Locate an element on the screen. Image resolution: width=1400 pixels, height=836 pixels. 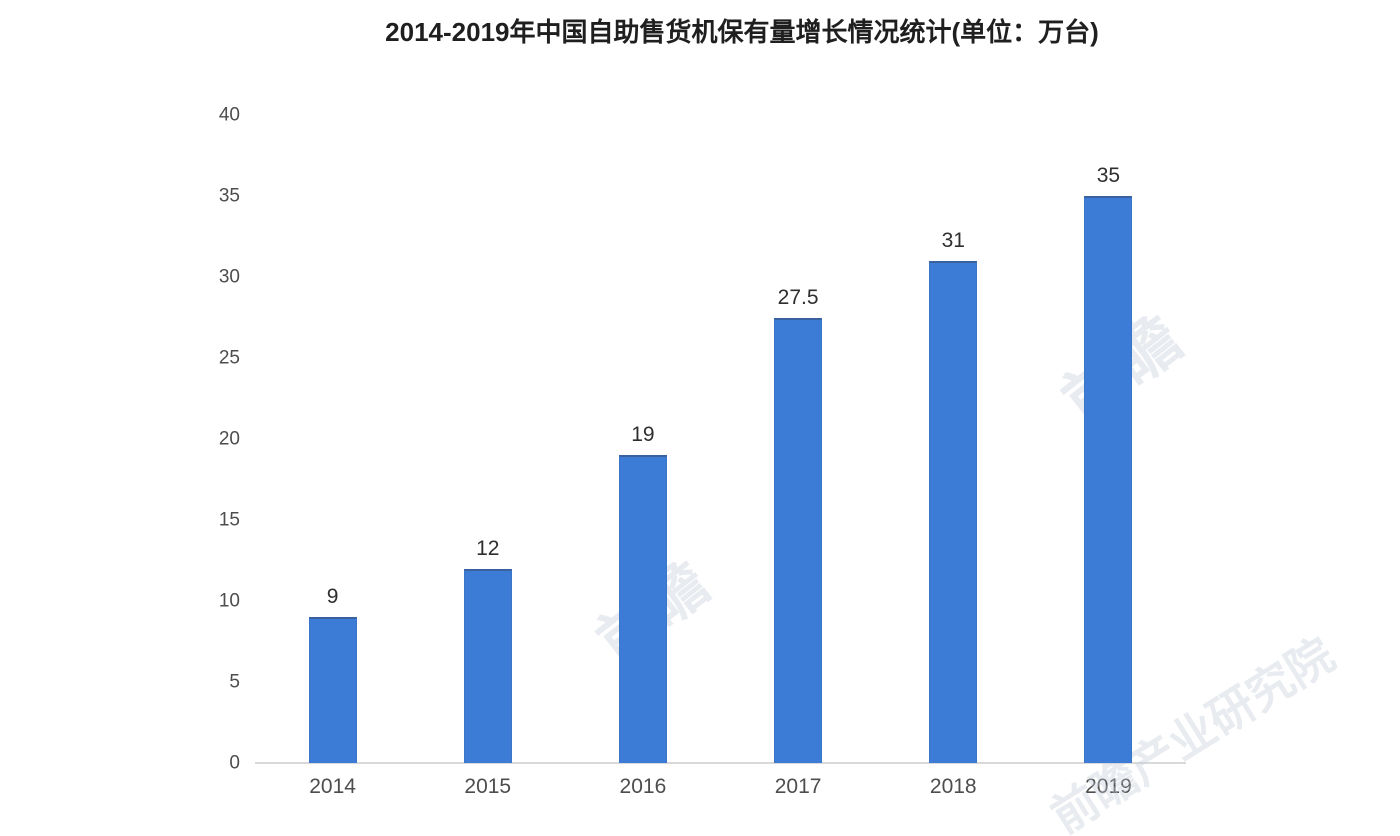
bar-value-label: 9 is located at coordinates (332, 597).